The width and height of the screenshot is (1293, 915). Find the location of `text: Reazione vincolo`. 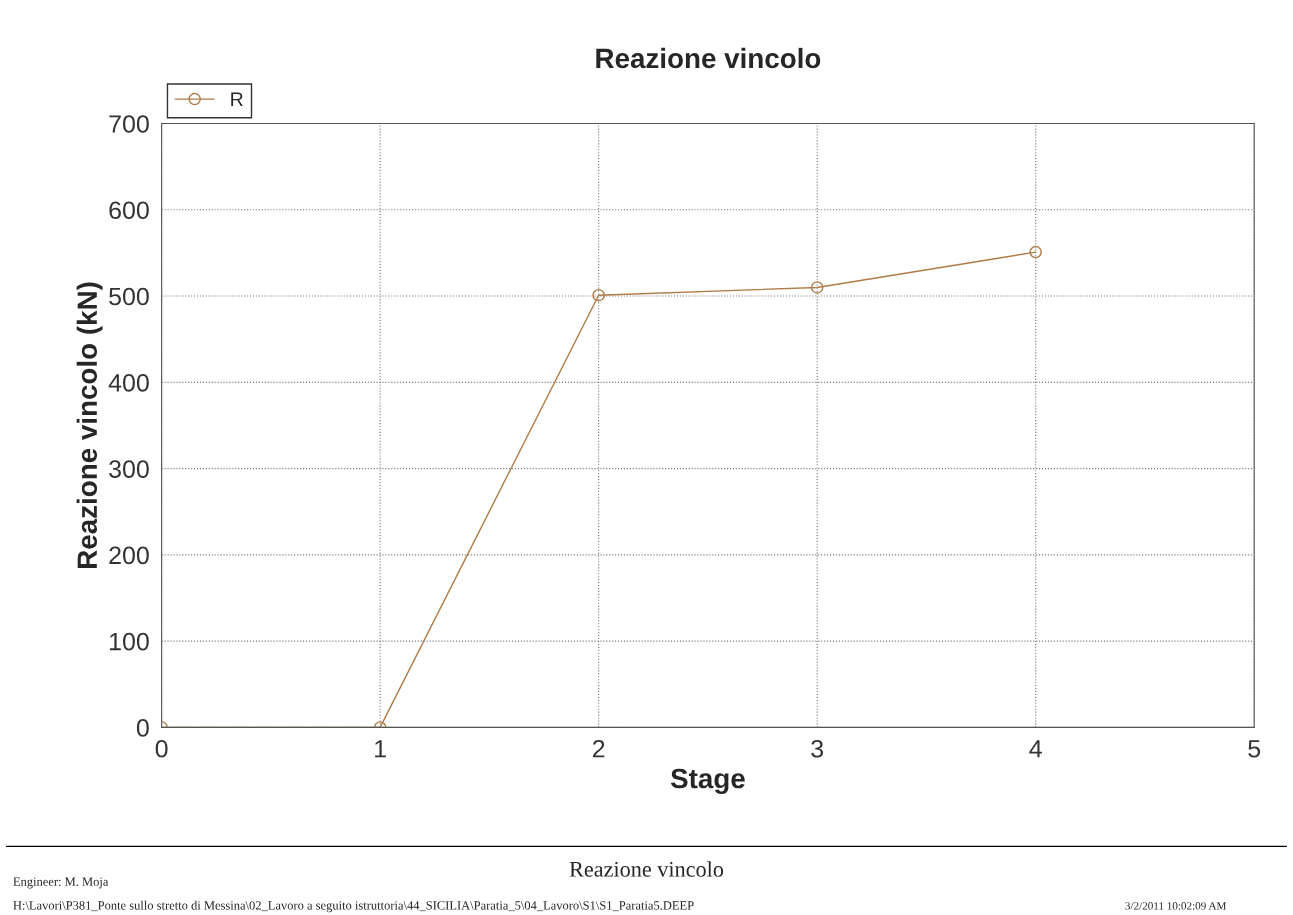

text: Reazione vincolo is located at coordinates (646, 869).